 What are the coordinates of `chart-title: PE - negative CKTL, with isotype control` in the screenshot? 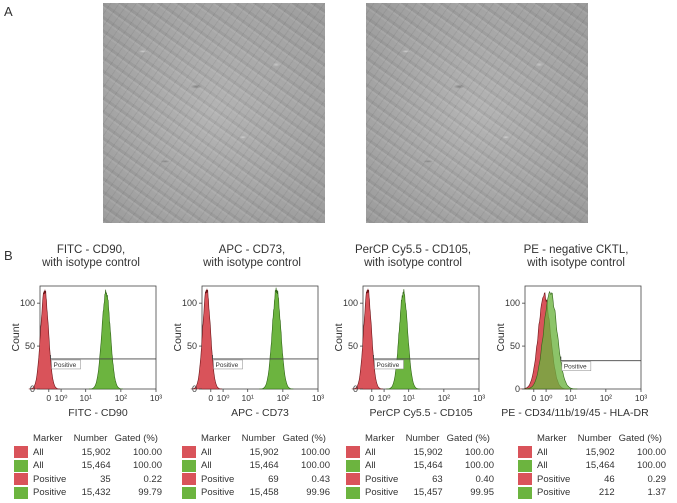 It's located at (576, 257).